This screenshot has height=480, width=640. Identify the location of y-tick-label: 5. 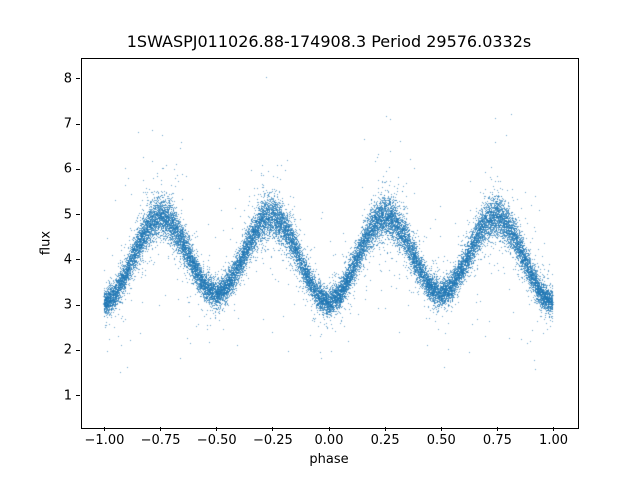
(67, 215).